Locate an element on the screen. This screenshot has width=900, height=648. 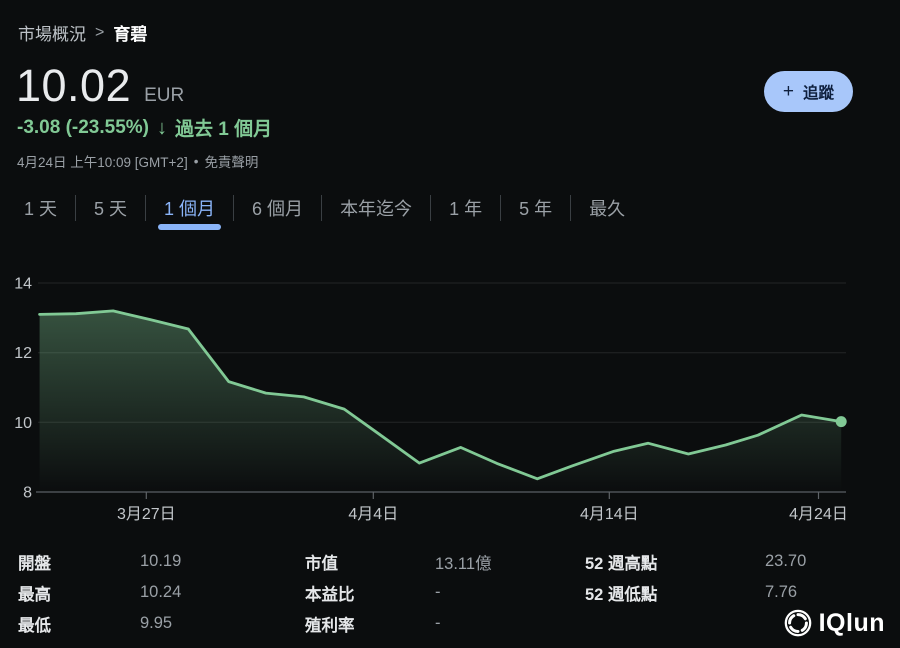
plus-icon: + is located at coordinates (788, 91).